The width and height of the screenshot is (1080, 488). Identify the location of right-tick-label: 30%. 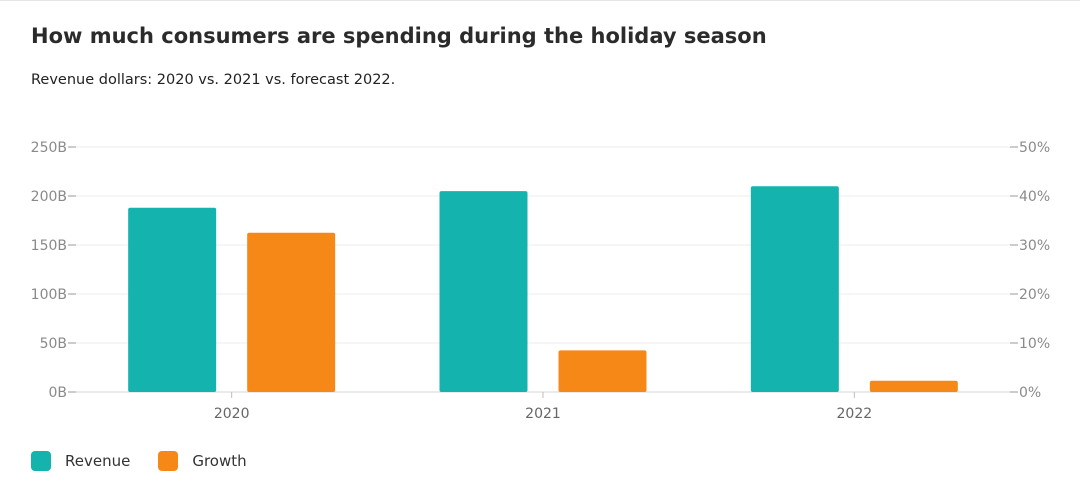
(1034, 246).